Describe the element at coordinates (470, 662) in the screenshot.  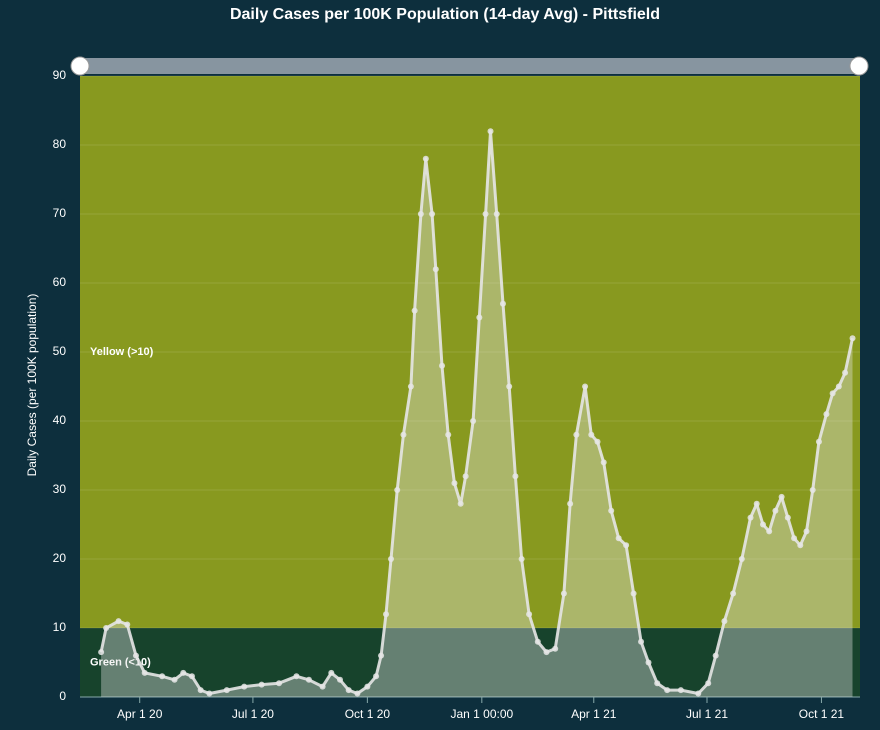
I see `plot-band` at that location.